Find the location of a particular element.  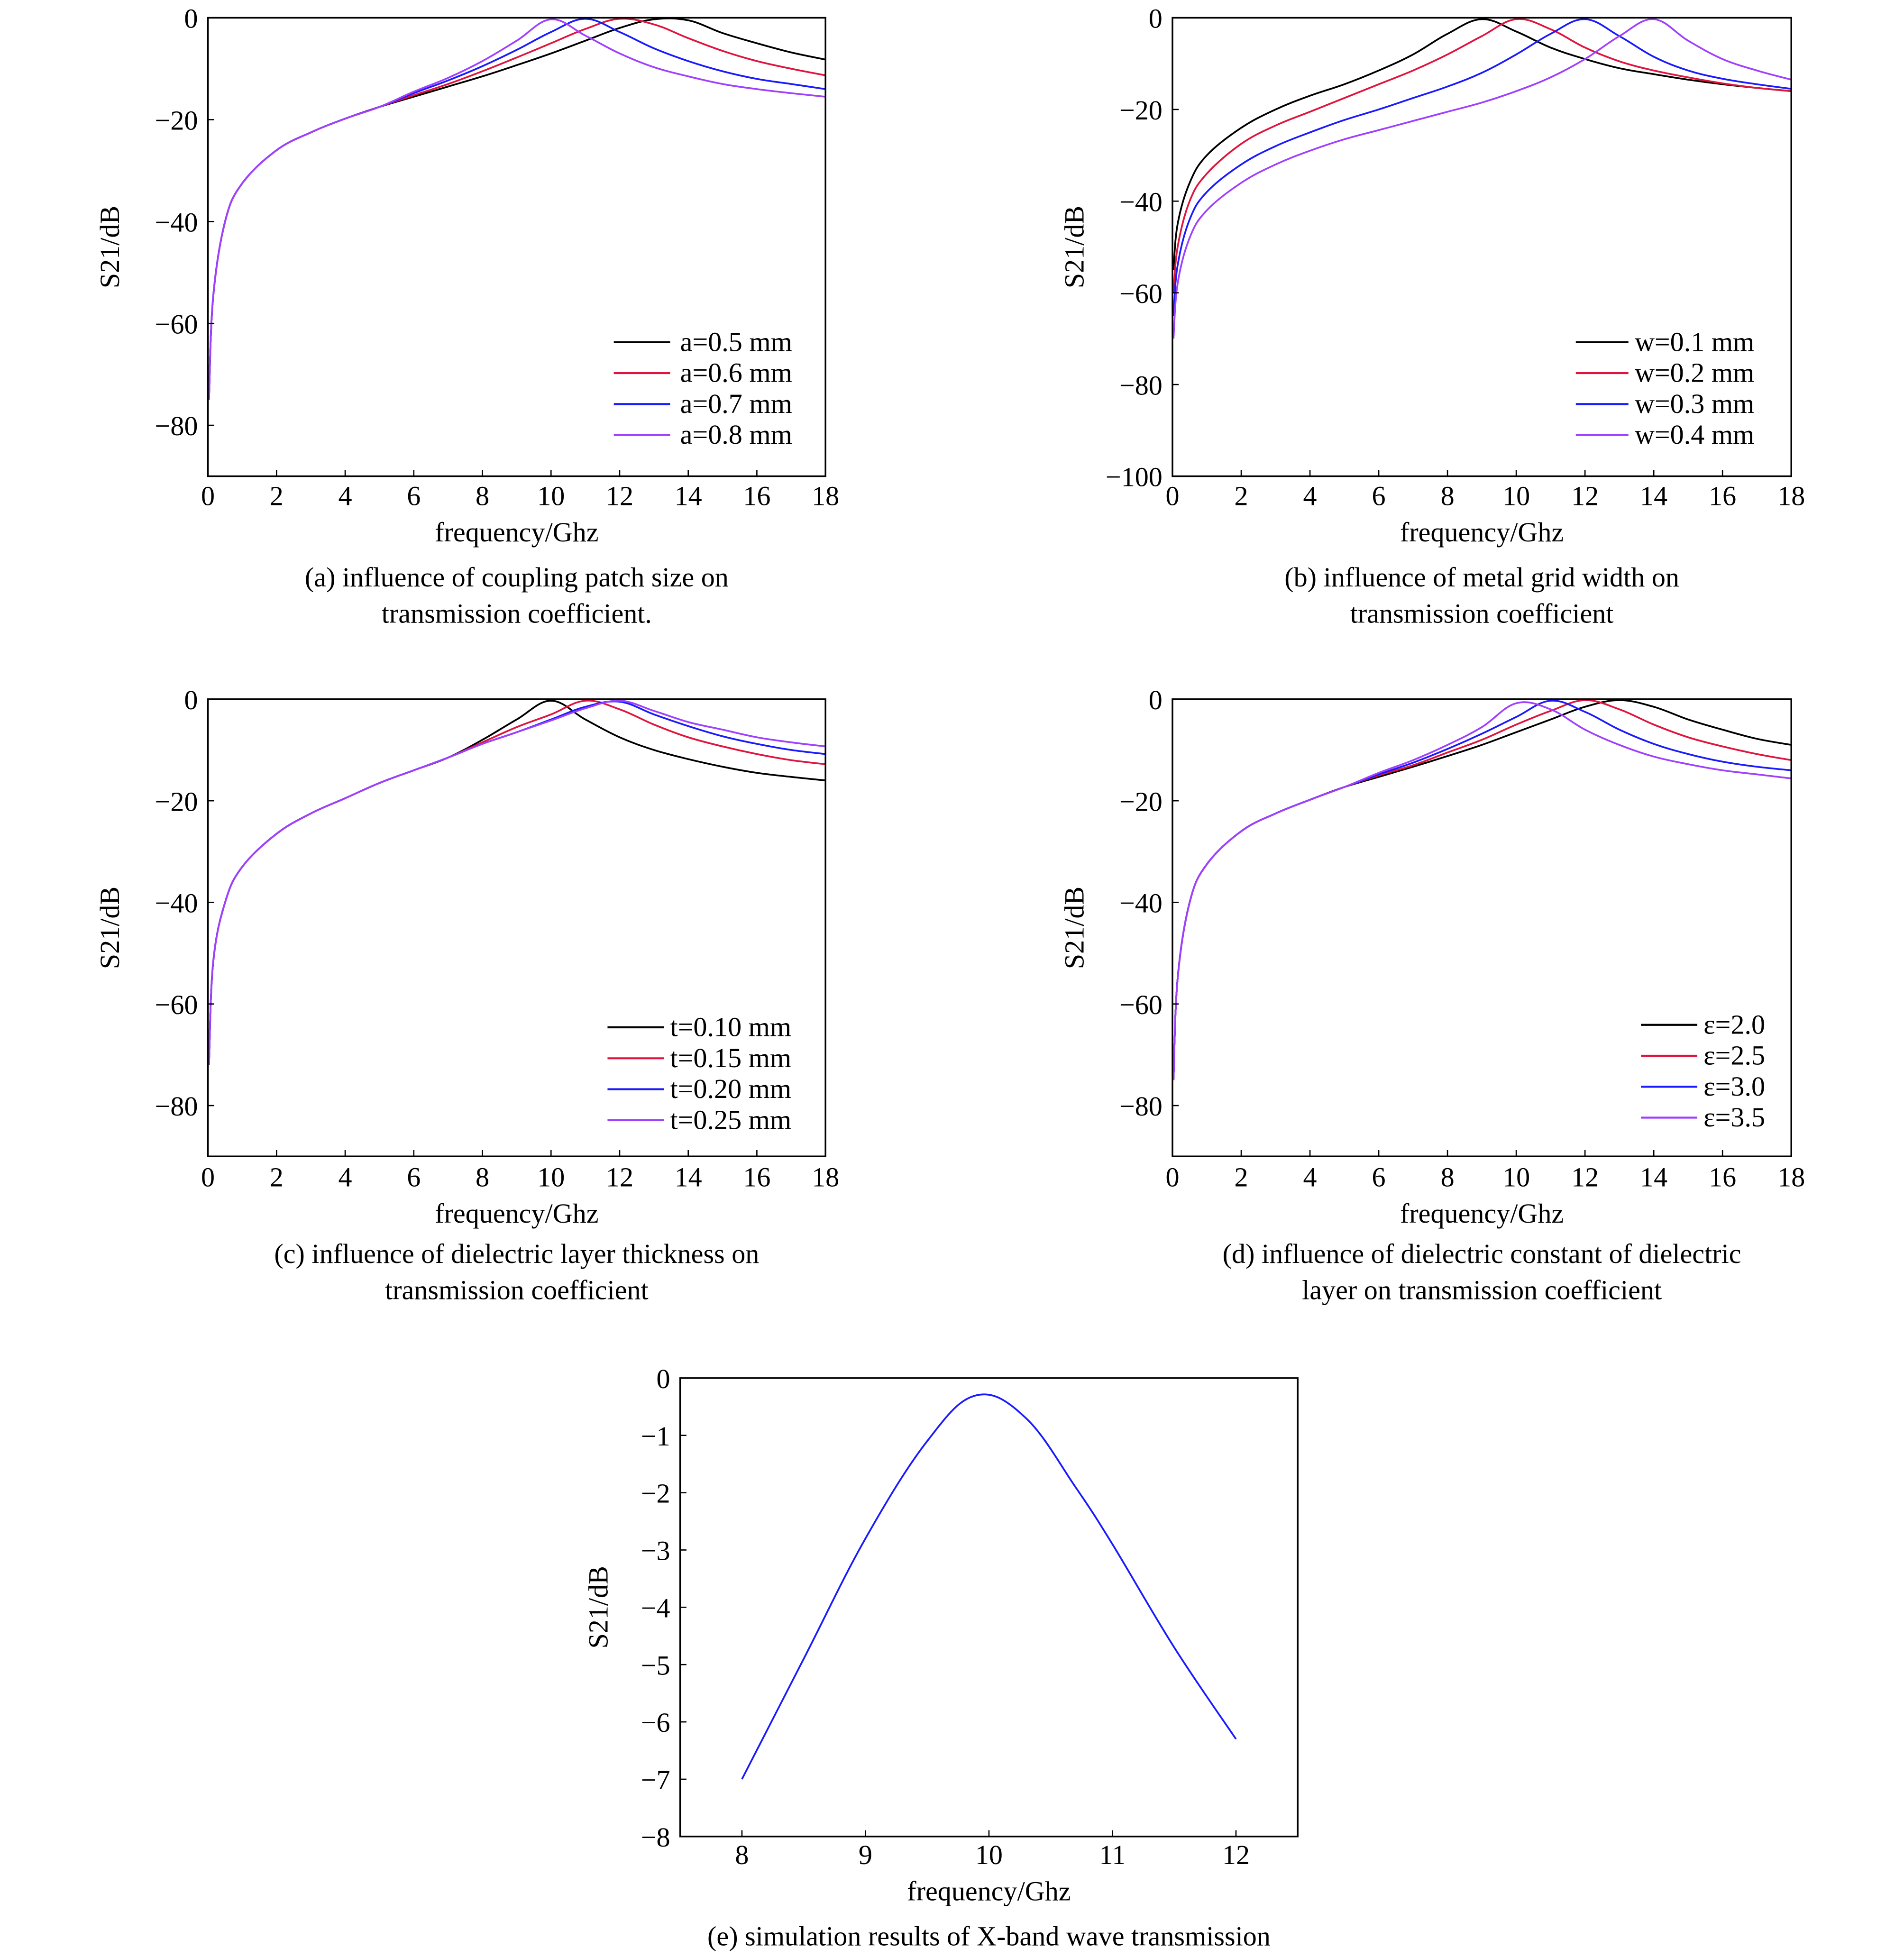

y-tick-label: −1 is located at coordinates (656, 1436).